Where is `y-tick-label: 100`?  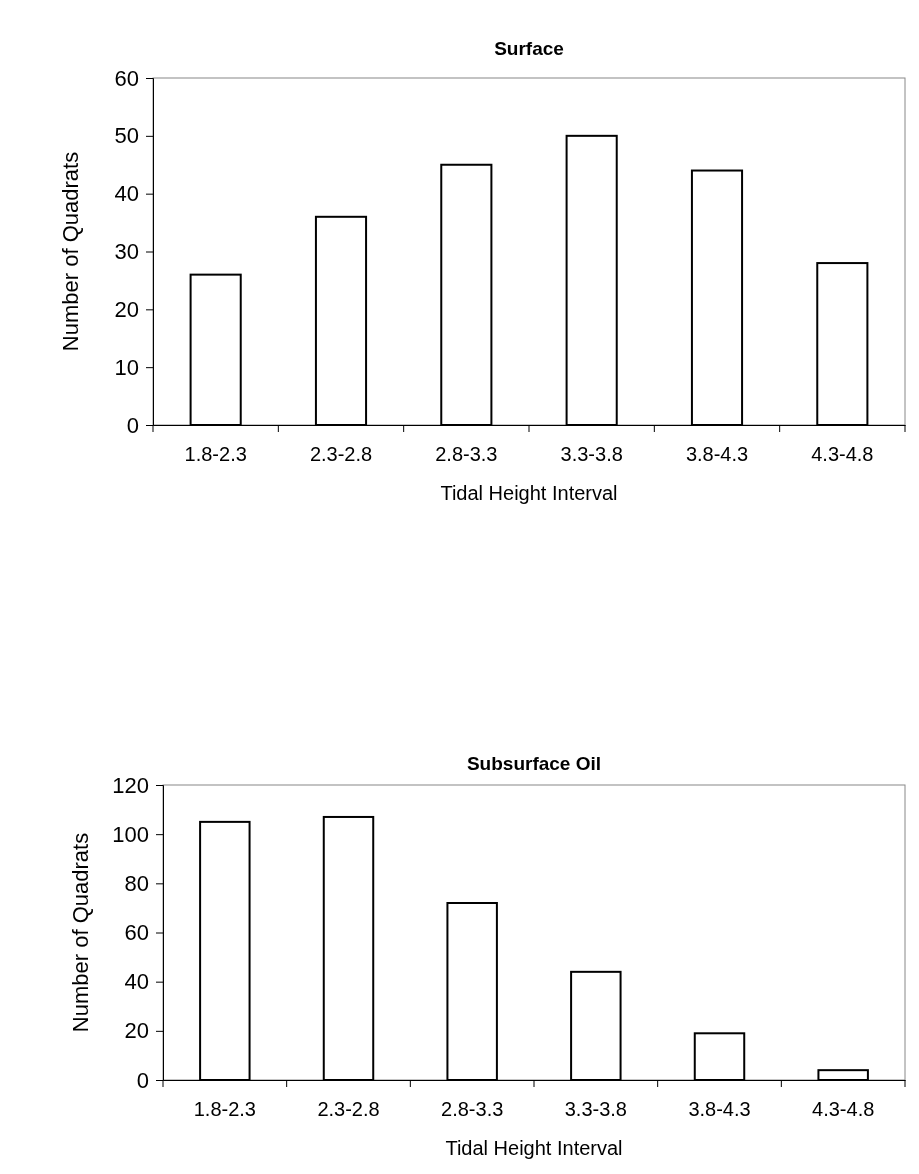 y-tick-label: 100 is located at coordinates (130, 834).